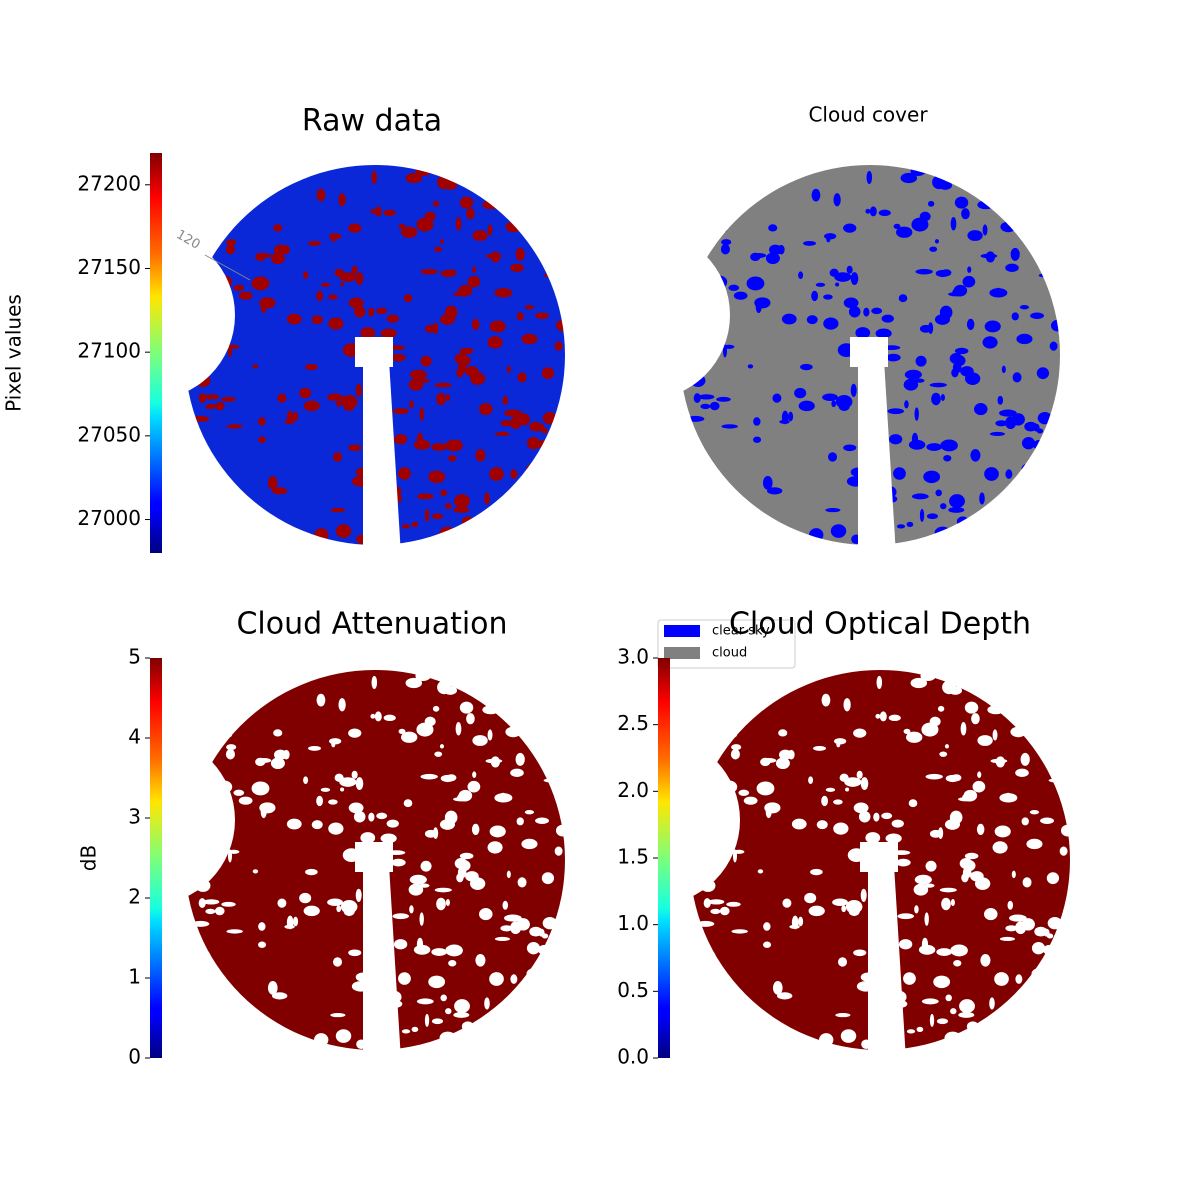  I want to click on colorbar-tick-label: 27200, so click(109, 183).